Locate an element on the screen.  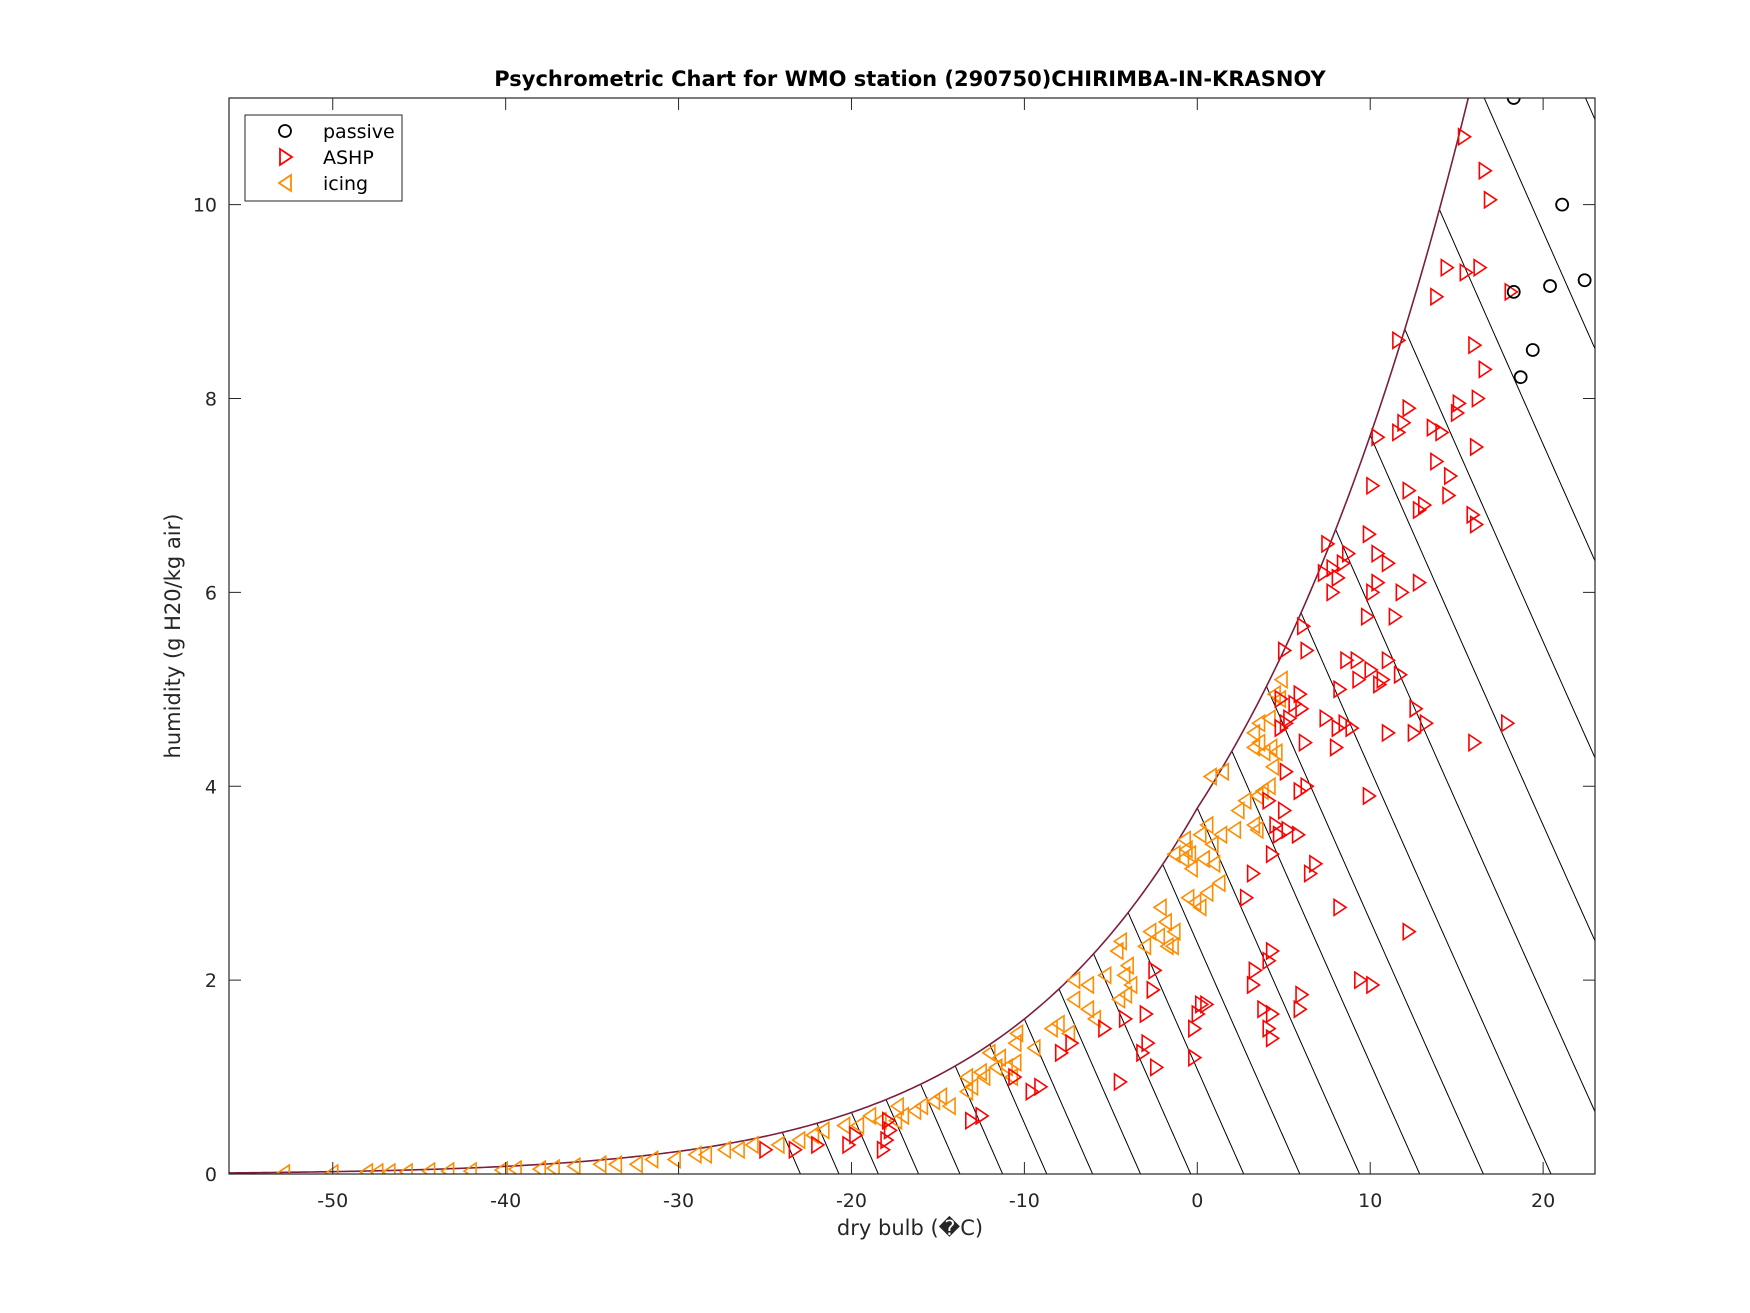
x-tick-label: 10 is located at coordinates (1370, 1201).